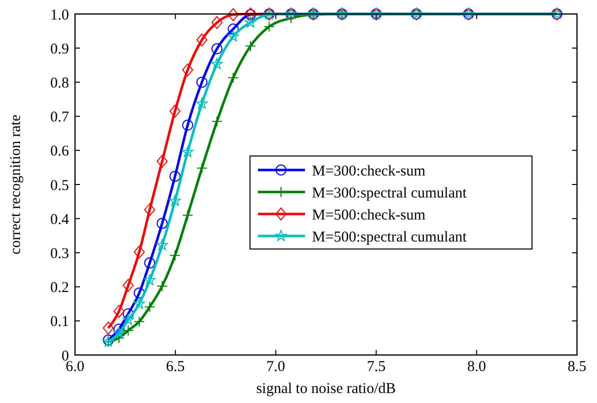 The width and height of the screenshot is (597, 403). Describe the element at coordinates (60, 118) in the screenshot. I see `y-tick-label: 0.7` at that location.